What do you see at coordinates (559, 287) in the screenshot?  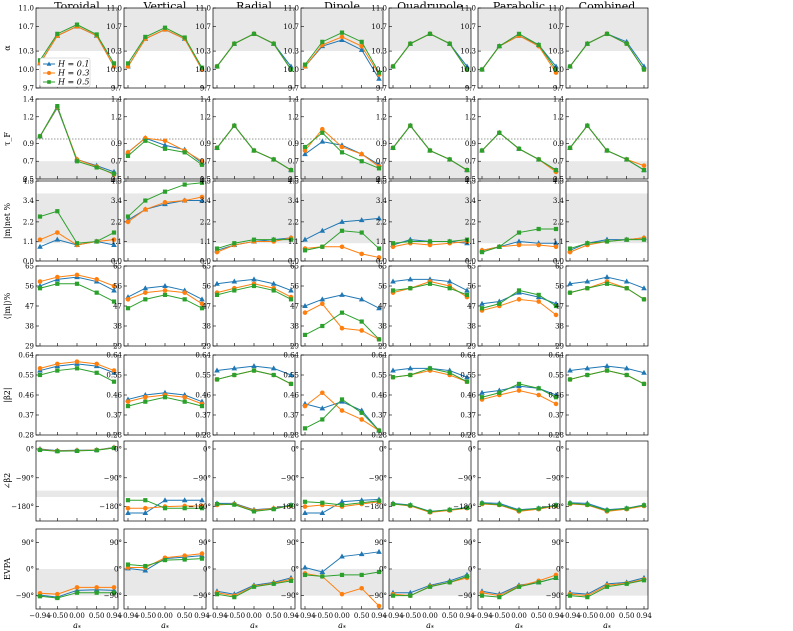 I see `panel-combined-row3-ytick-label: 56` at bounding box center [559, 287].